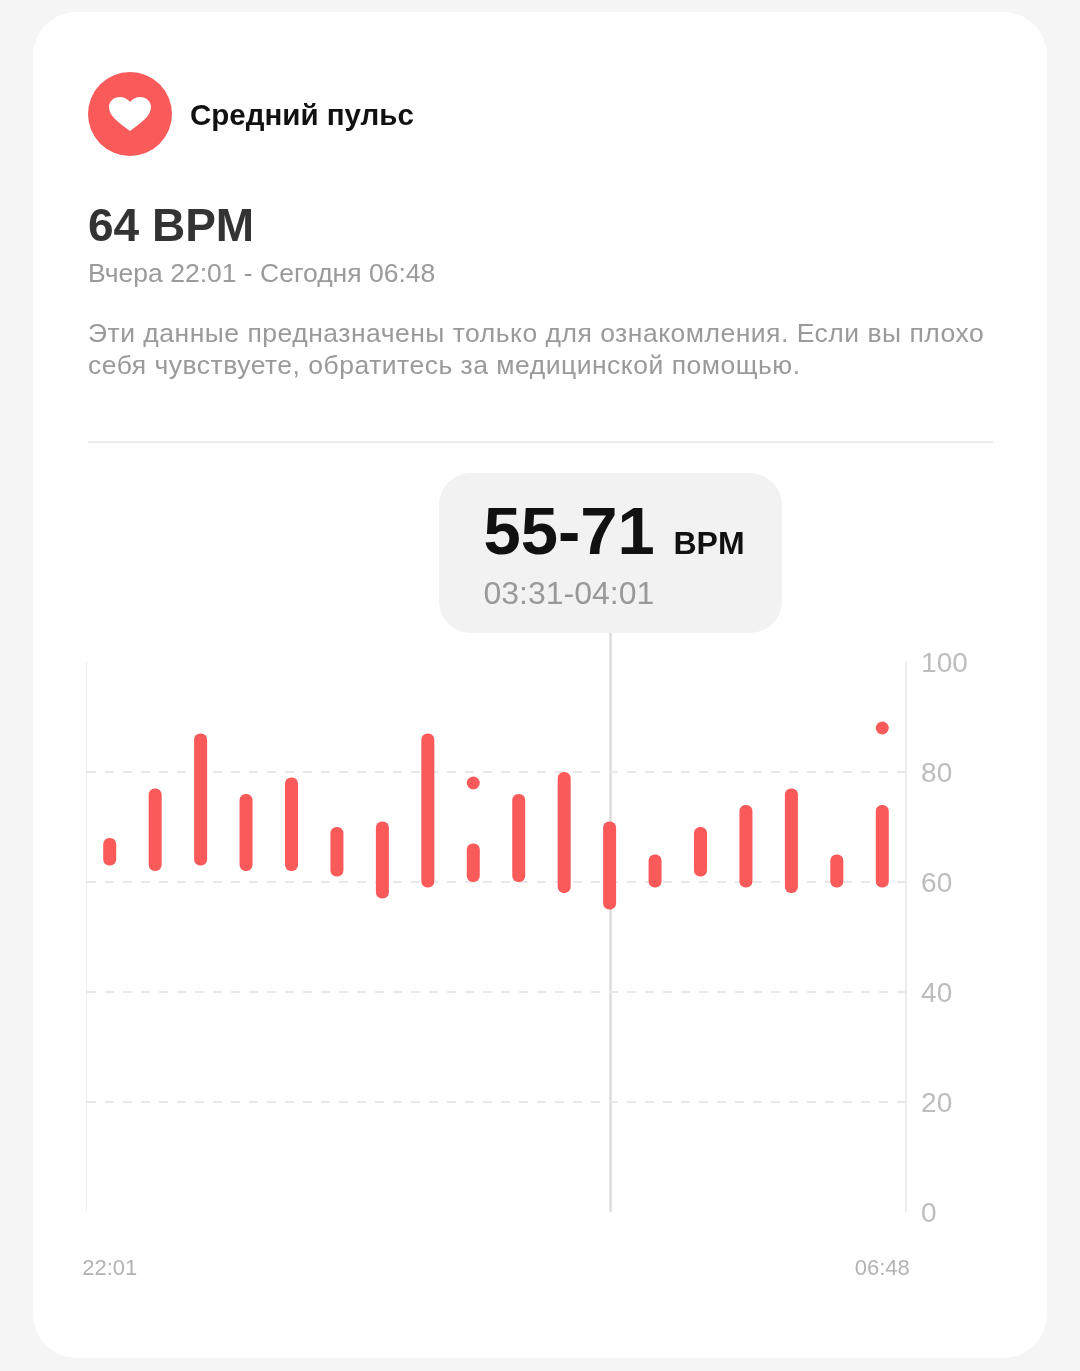 The width and height of the screenshot is (1080, 1371). What do you see at coordinates (262, 273) in the screenshot?
I see `text: Вчера 22:01 - Сегодня 06:48` at bounding box center [262, 273].